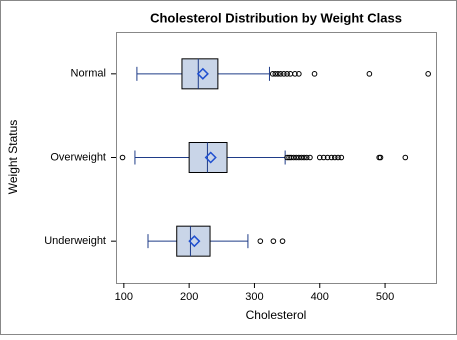 The image size is (457, 340). Describe the element at coordinates (88, 74) in the screenshot. I see `y-tick-label: Normal` at that location.